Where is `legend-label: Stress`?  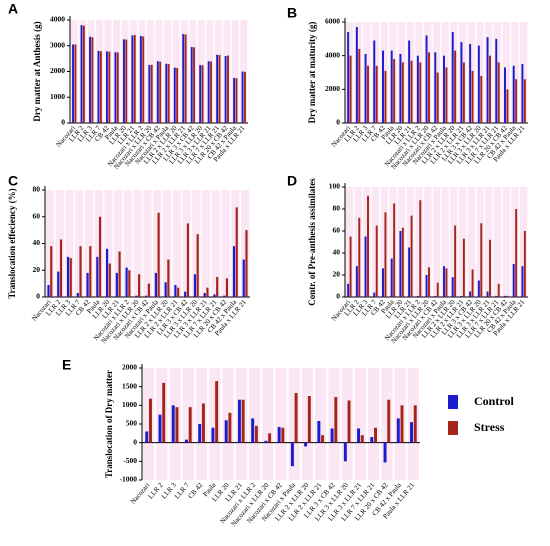
legend-label: Stress is located at coordinates (489, 427).